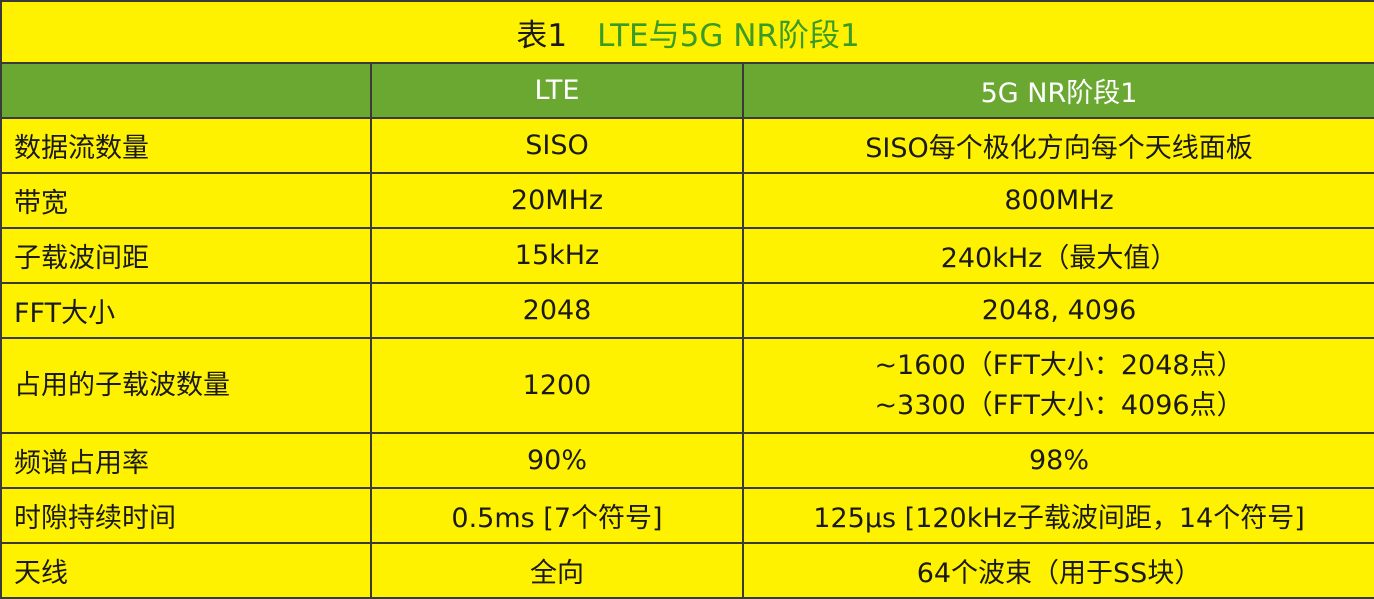  What do you see at coordinates (1059, 573) in the screenshot?
I see `nr-line: 64个波束（用于SS块）` at bounding box center [1059, 573].